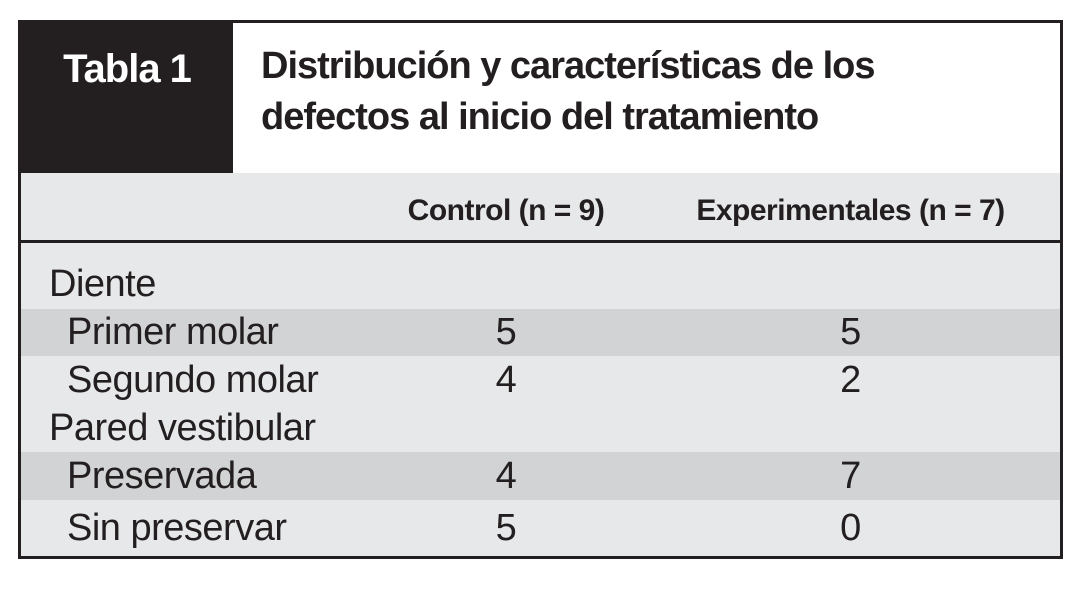  I want to click on table-row: Pared vestibular, so click(540, 428).